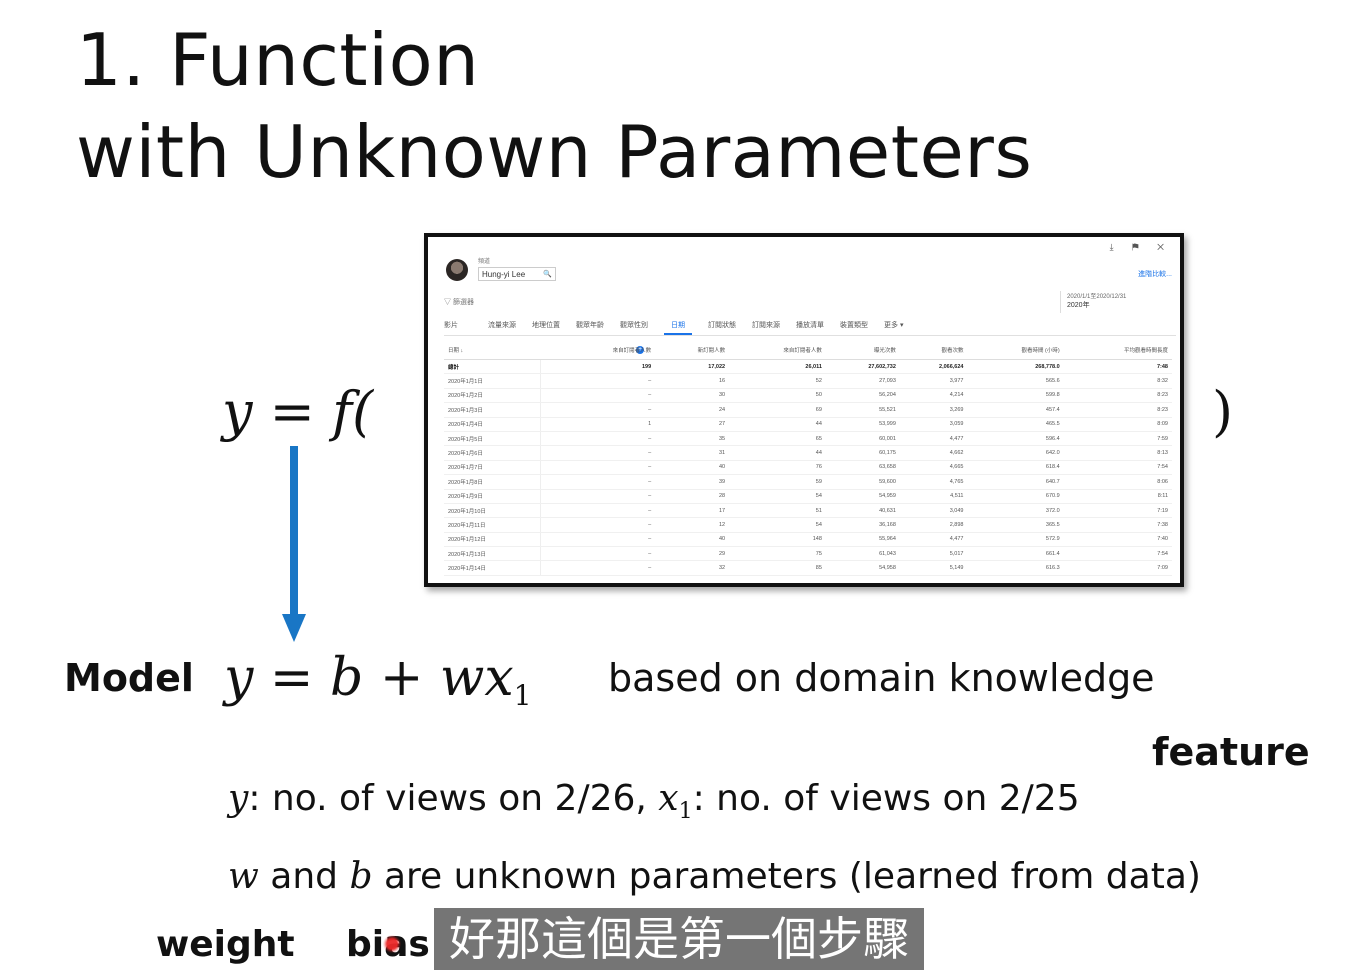 This screenshot has width=1353, height=978. I want to click on column-header: 日期 ↓, so click(492, 350).